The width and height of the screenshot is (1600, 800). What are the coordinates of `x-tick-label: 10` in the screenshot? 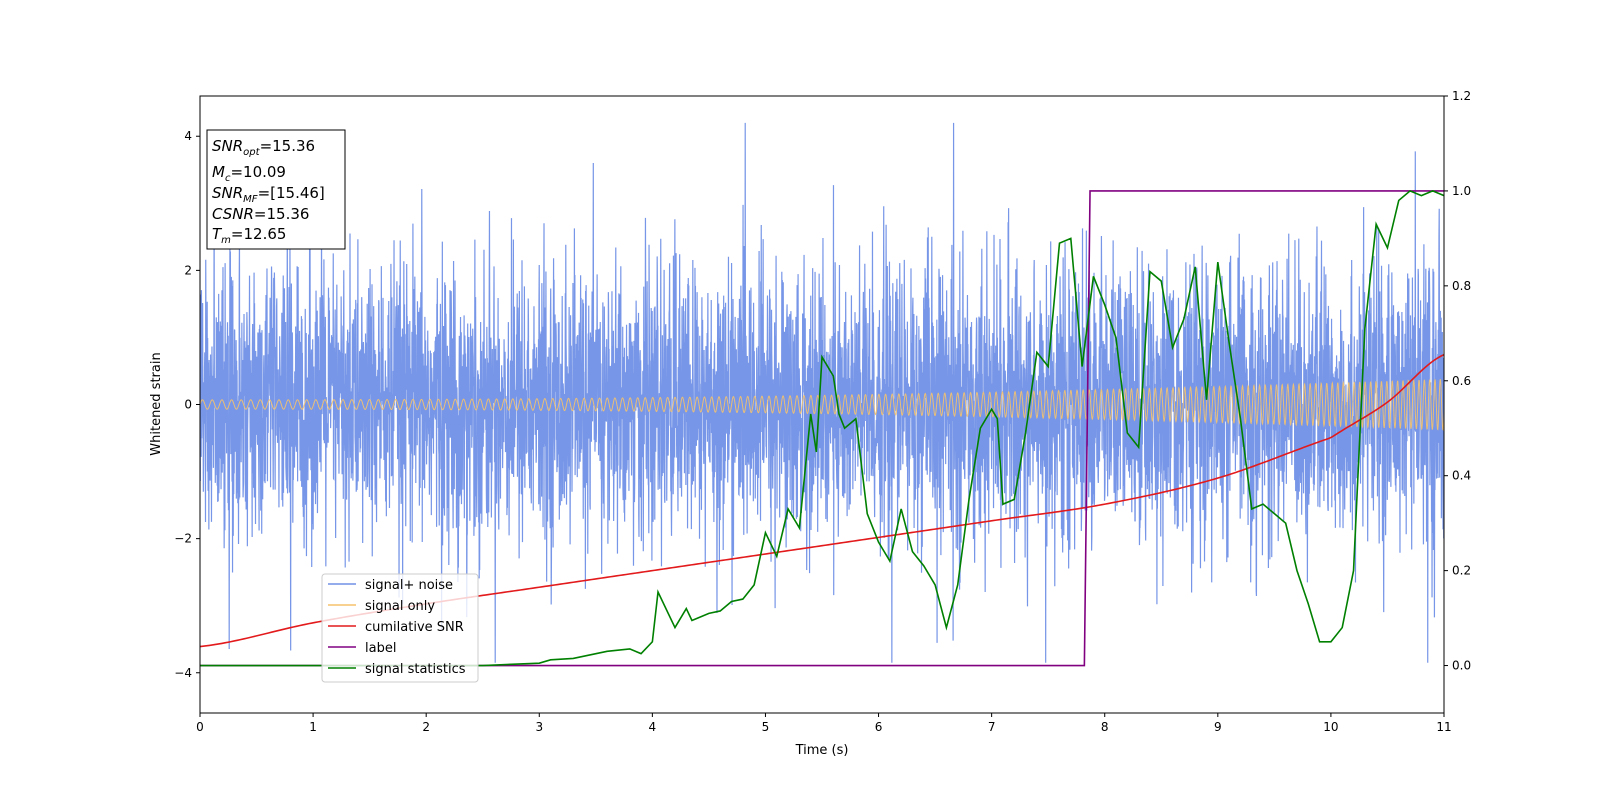 It's located at (1330, 727).